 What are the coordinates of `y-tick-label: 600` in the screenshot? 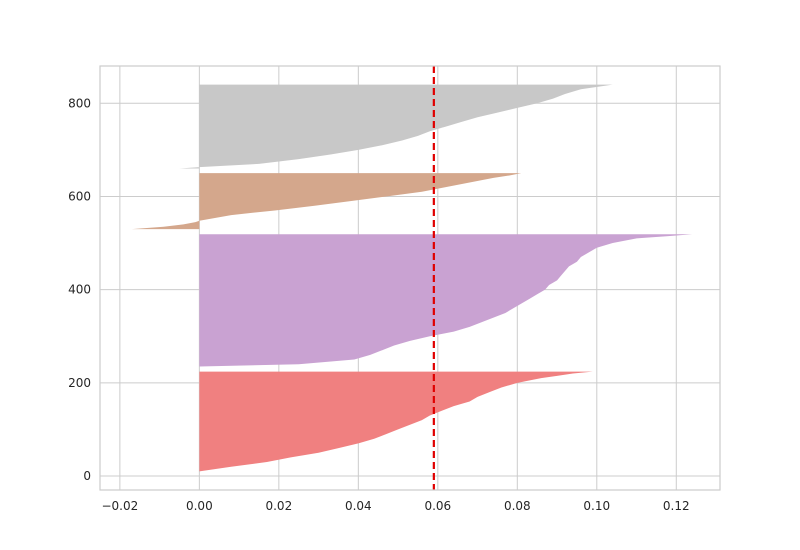 It's located at (79, 196).